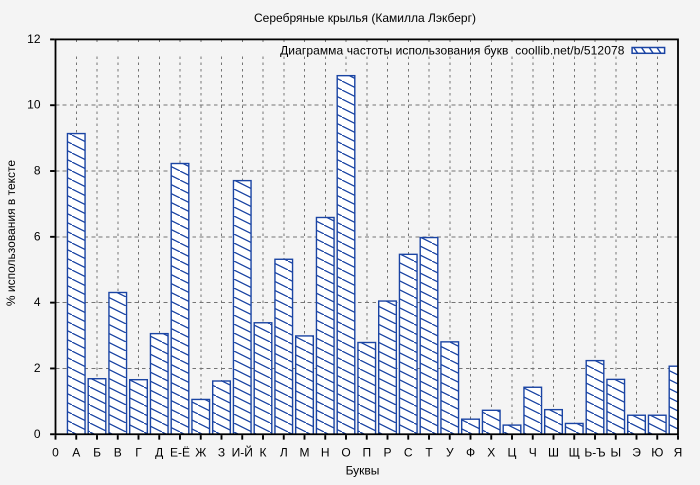 The width and height of the screenshot is (700, 485). What do you see at coordinates (242, 451) in the screenshot?
I see `svg-text: И-Й` at bounding box center [242, 451].